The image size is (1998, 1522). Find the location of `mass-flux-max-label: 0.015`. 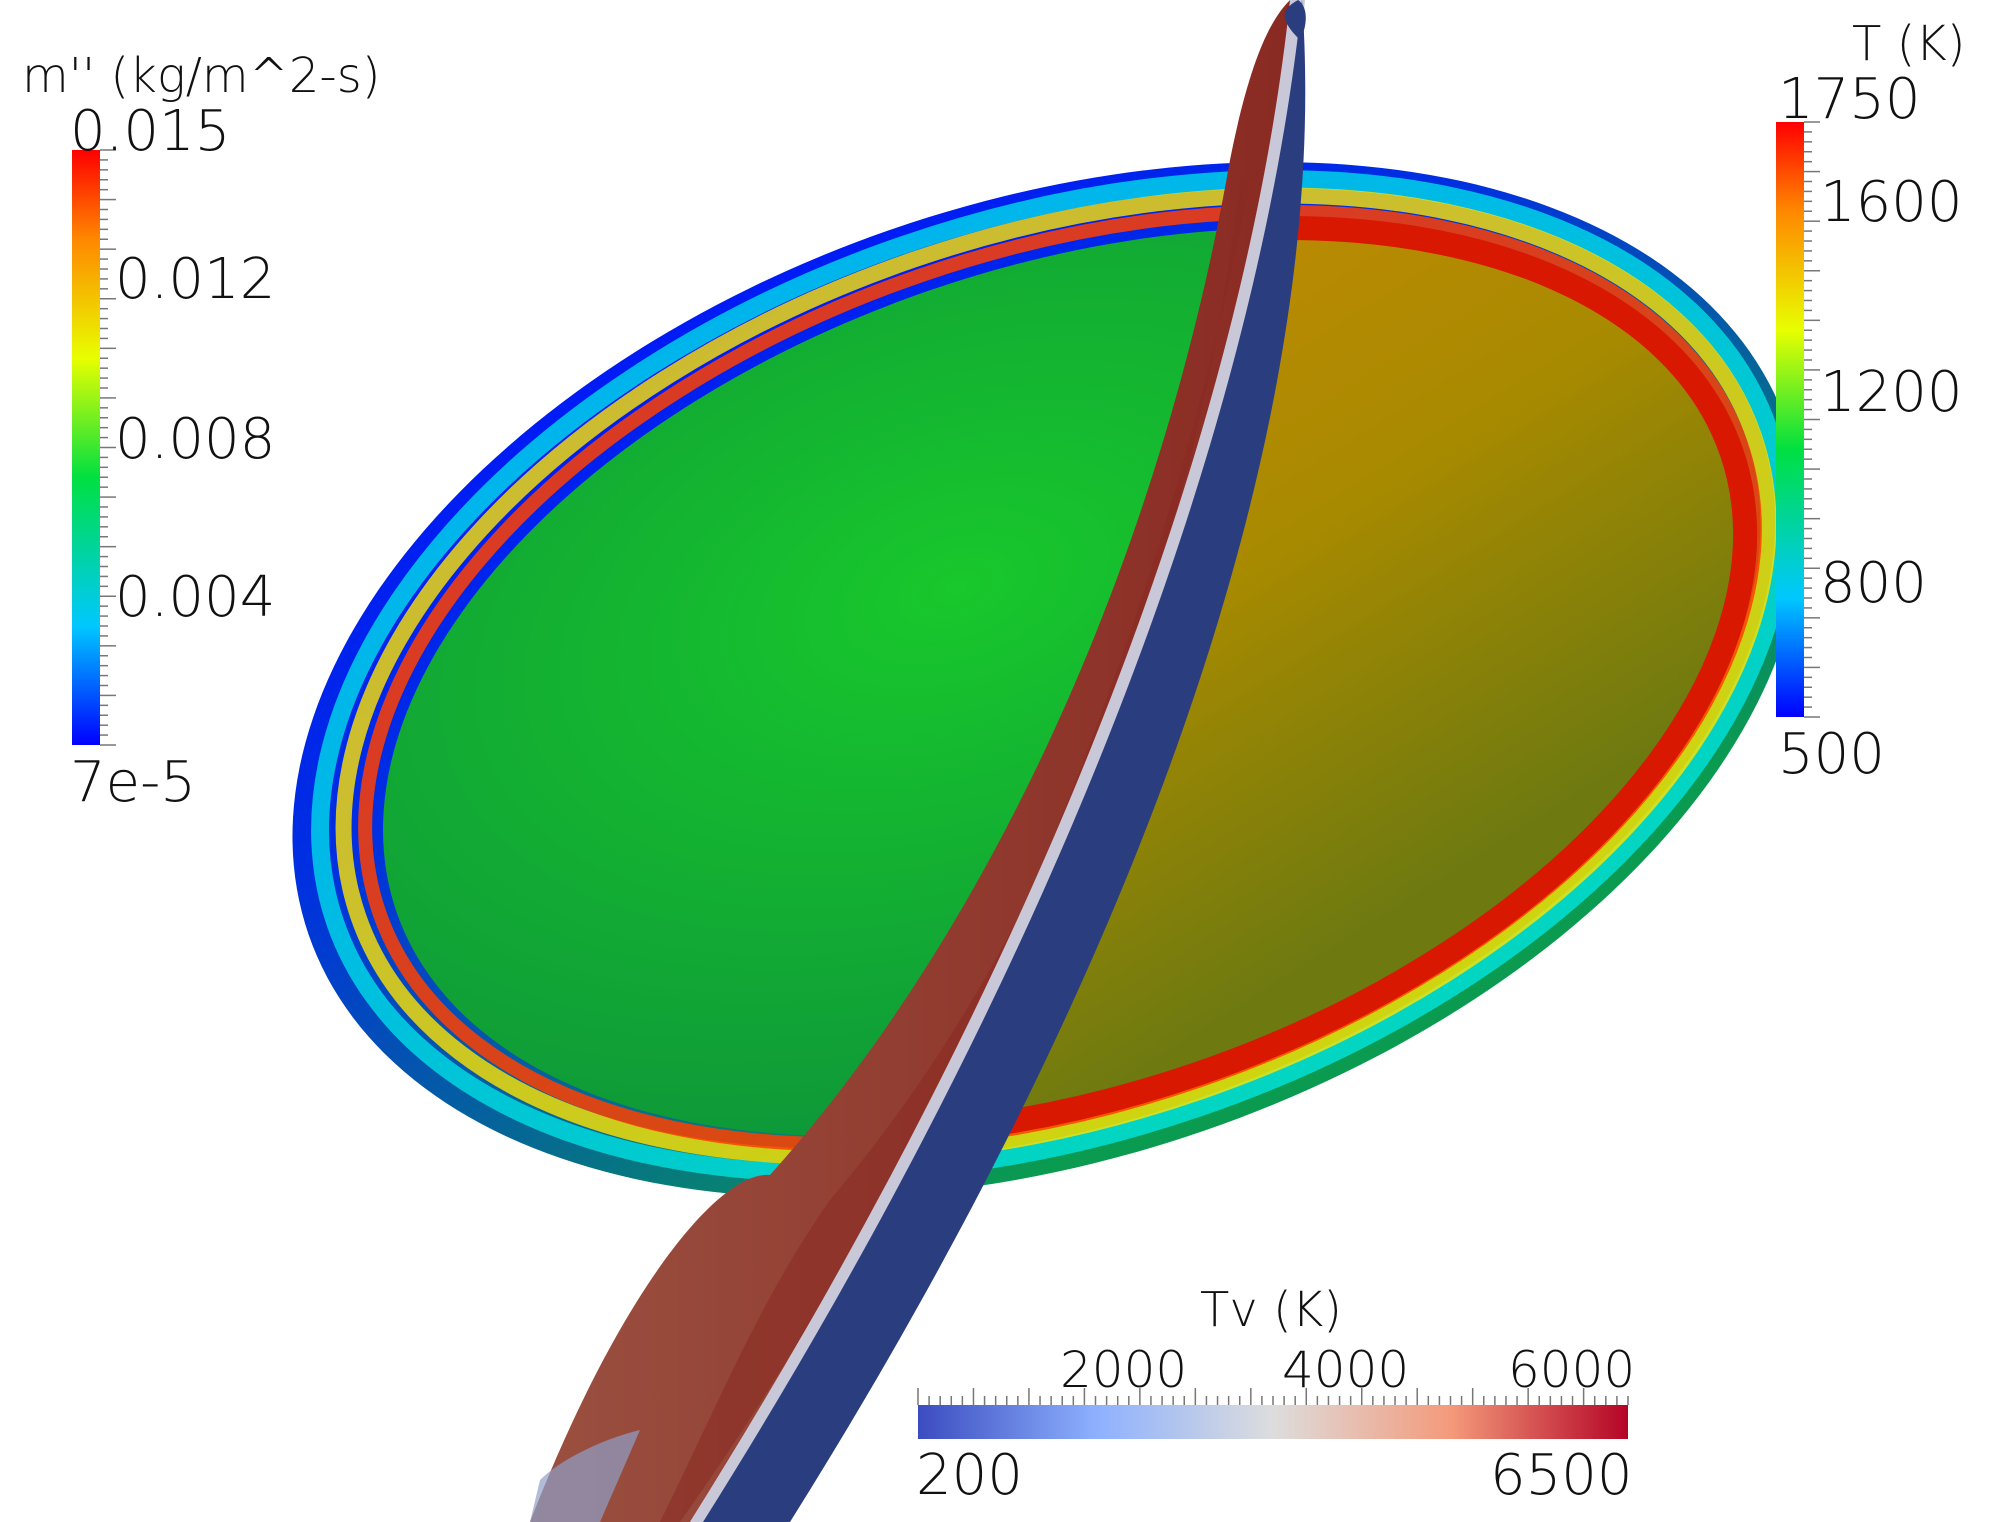

mass-flux-max-label: 0.015 is located at coordinates (150, 131).